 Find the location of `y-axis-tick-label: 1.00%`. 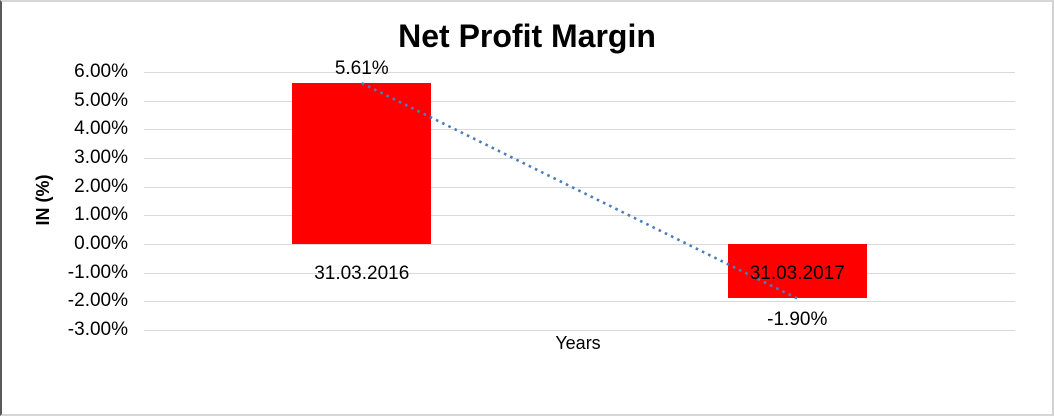

y-axis-tick-label: 1.00% is located at coordinates (101, 215).